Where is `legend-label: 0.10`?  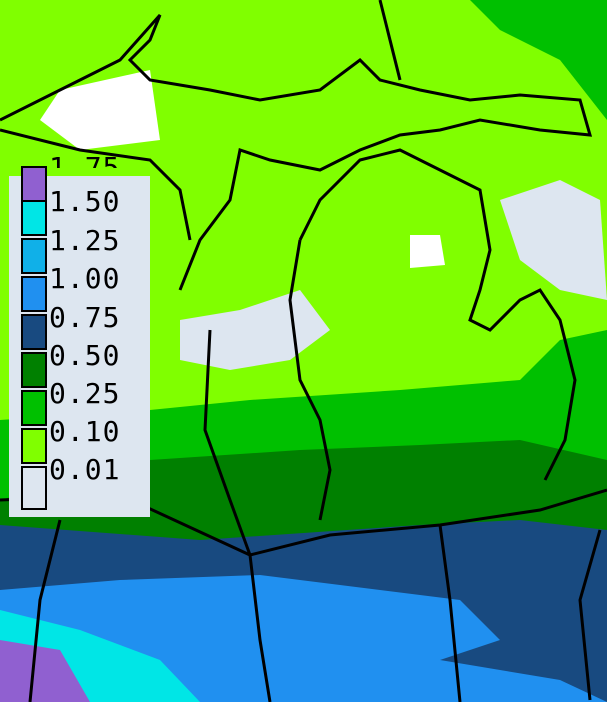 legend-label: 0.10 is located at coordinates (85, 431).